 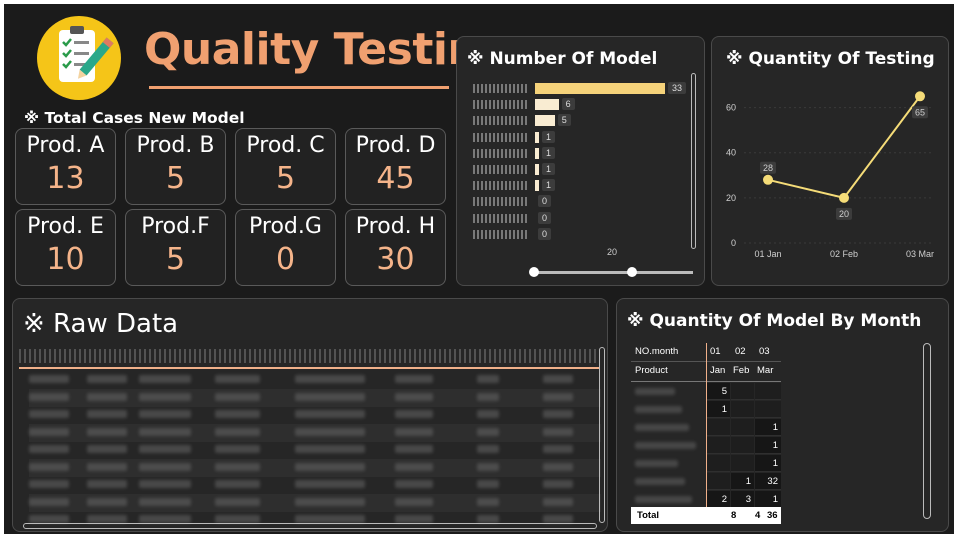 I want to click on kpi-label: Prod. E, so click(x=65, y=226).